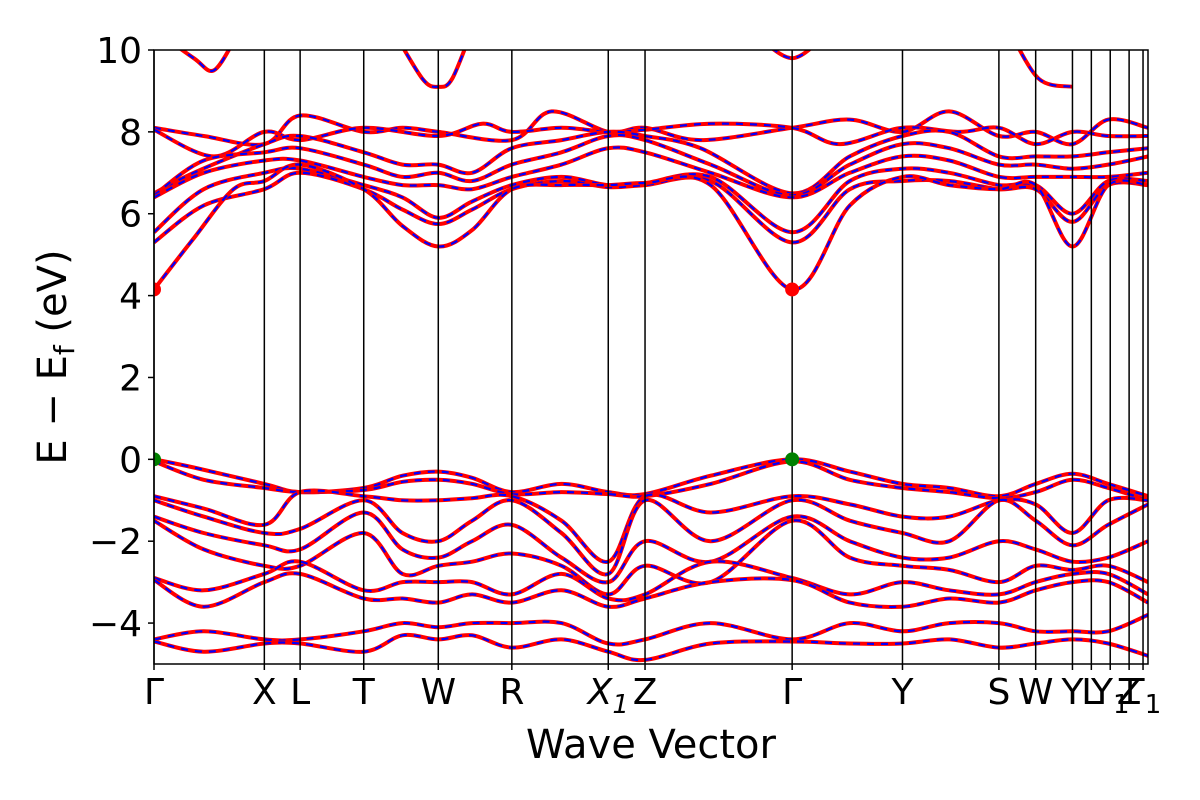 The height and width of the screenshot is (800, 1200). I want to click on x-tick-label-15: Z, so click(1129, 692).